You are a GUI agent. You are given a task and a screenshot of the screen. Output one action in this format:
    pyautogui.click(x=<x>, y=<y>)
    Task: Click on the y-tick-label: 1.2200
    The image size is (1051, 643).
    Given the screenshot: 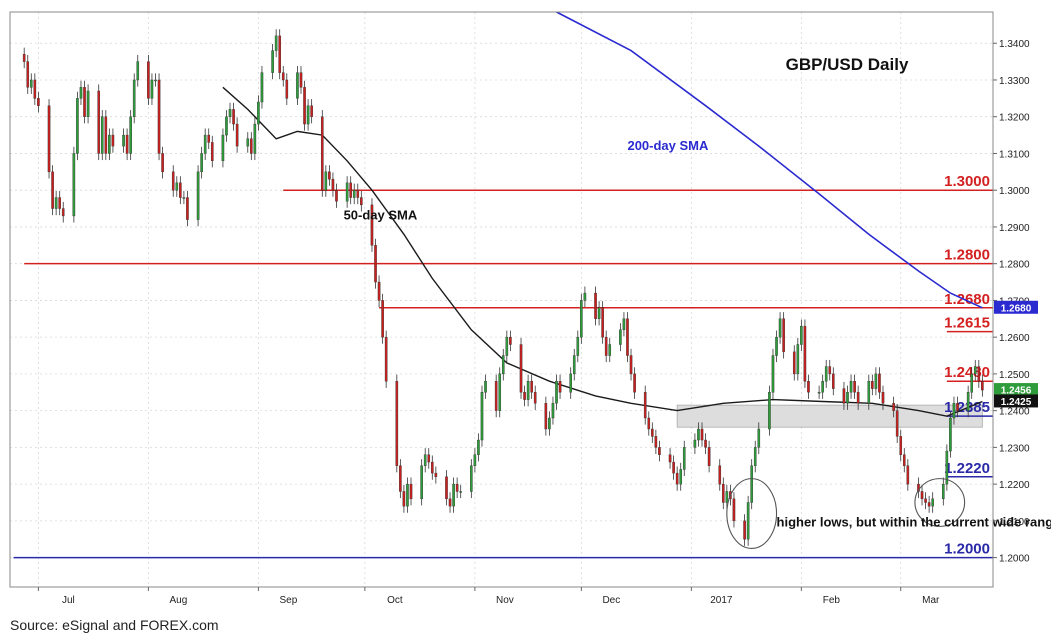 What is the action you would take?
    pyautogui.click(x=1014, y=485)
    